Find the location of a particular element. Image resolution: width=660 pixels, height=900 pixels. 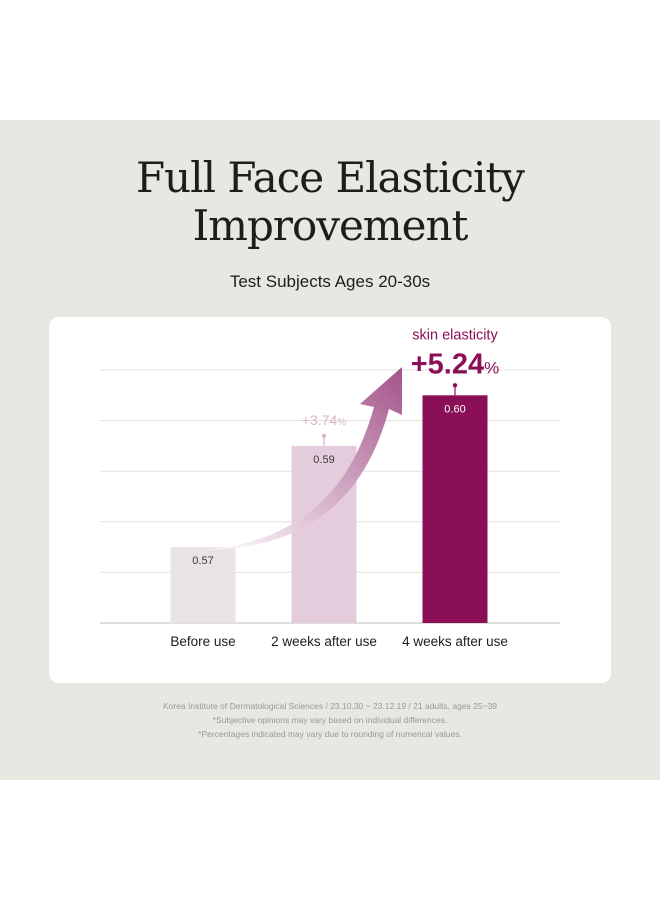

trend-arrow-icon is located at coordinates (303, 458).